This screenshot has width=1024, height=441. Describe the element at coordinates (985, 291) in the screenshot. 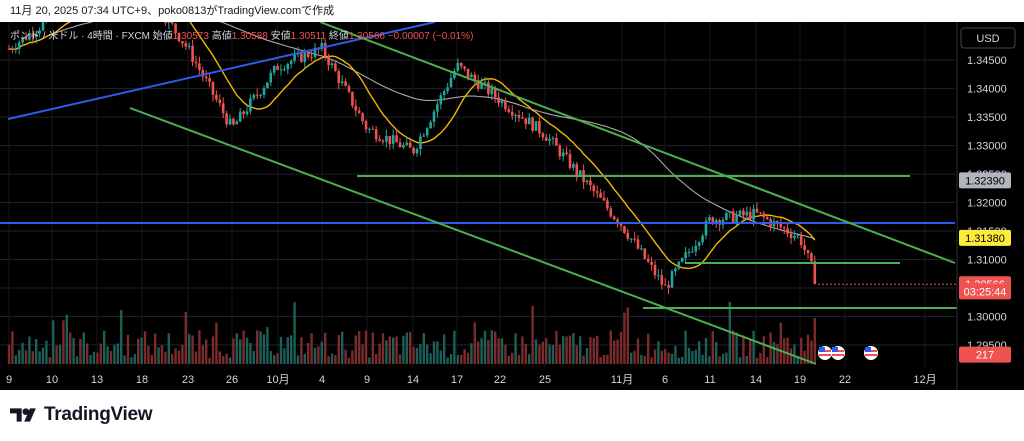

I see `price-tag` at that location.